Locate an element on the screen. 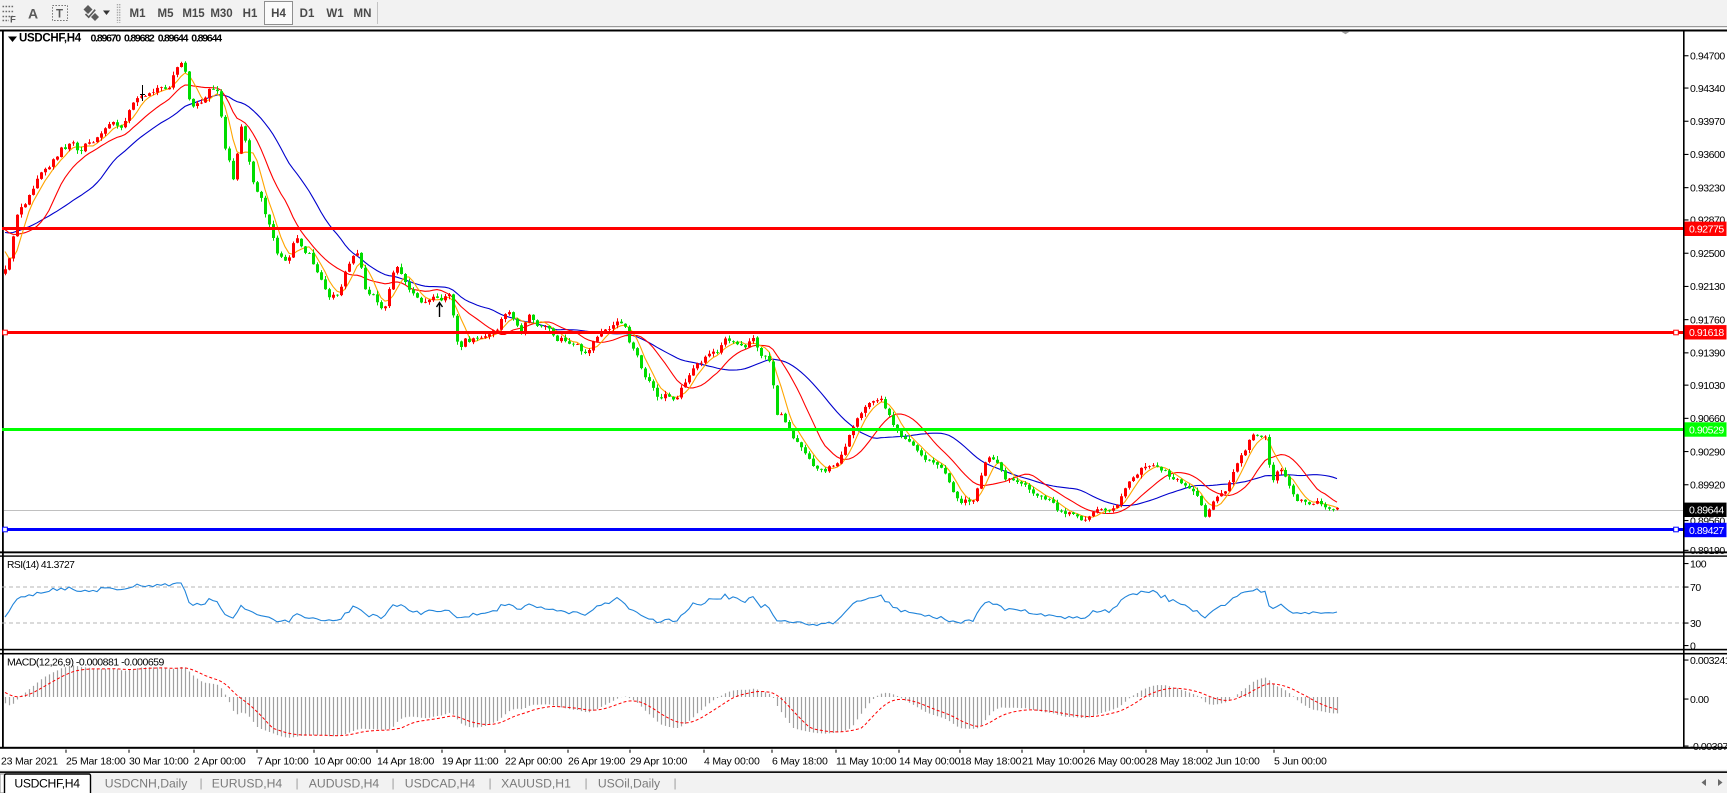 This screenshot has width=1727, height=793. svg-text: 11 May 10:00 is located at coordinates (866, 762).